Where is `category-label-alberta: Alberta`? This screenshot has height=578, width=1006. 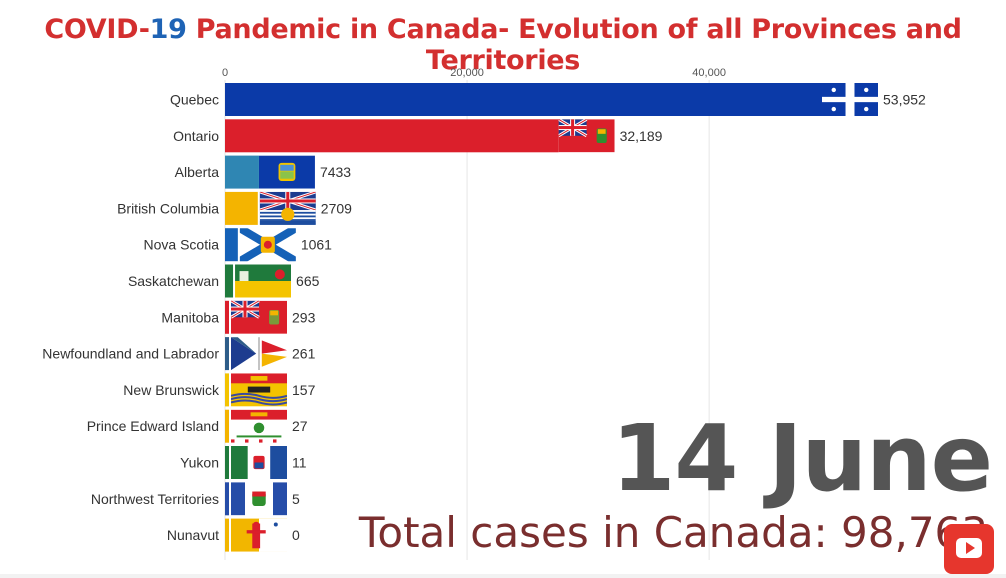 category-label-alberta: Alberta is located at coordinates (197, 172).